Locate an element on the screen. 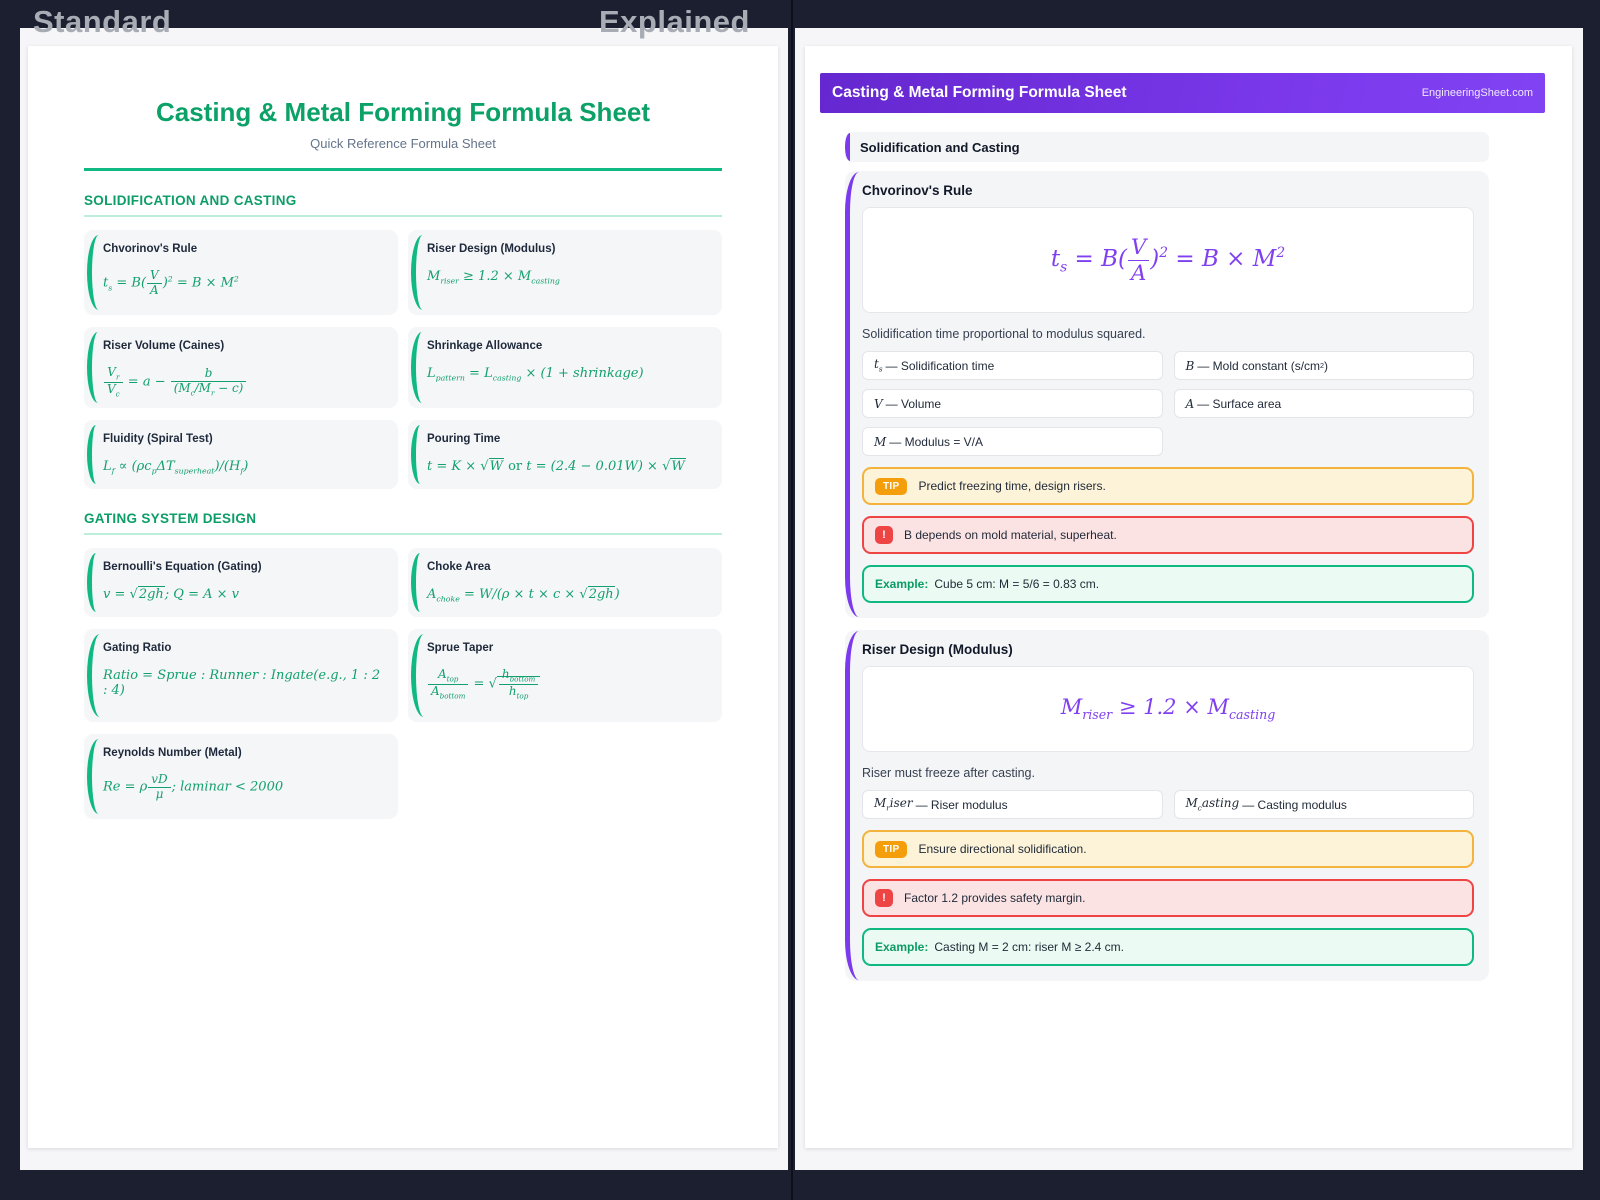 This screenshot has height=1200, width=1600. pane-divider is located at coordinates (792, 600).